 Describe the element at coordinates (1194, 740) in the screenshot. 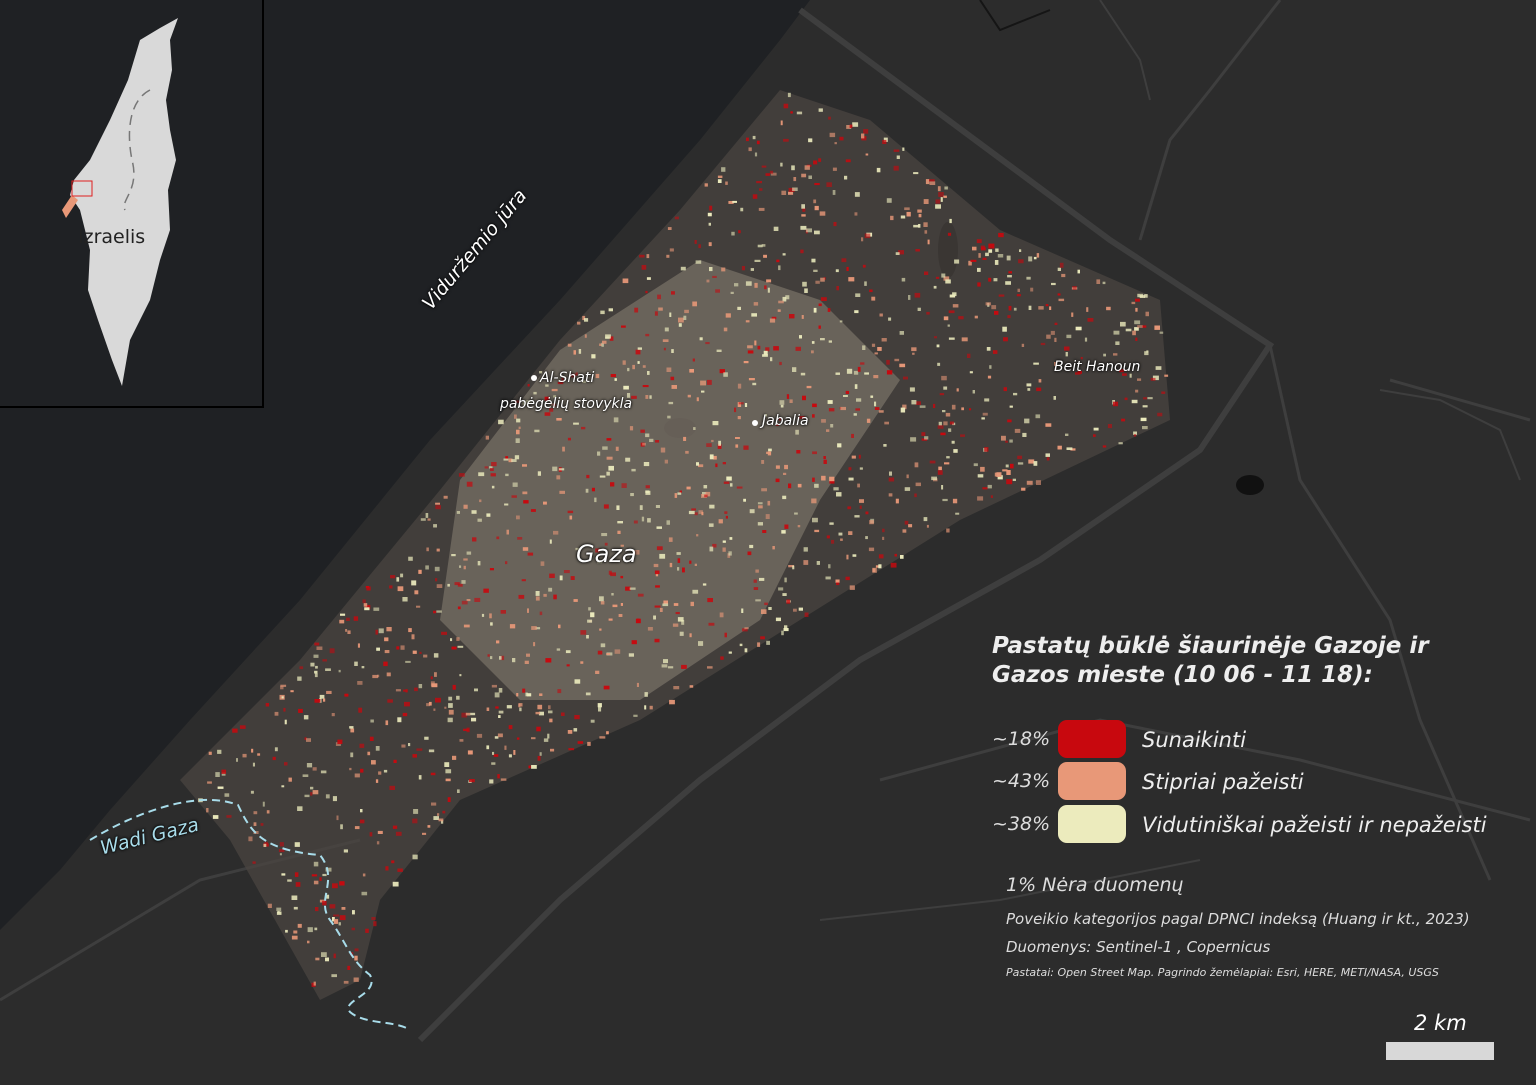

I see `legend-label: Sunaikinti` at that location.